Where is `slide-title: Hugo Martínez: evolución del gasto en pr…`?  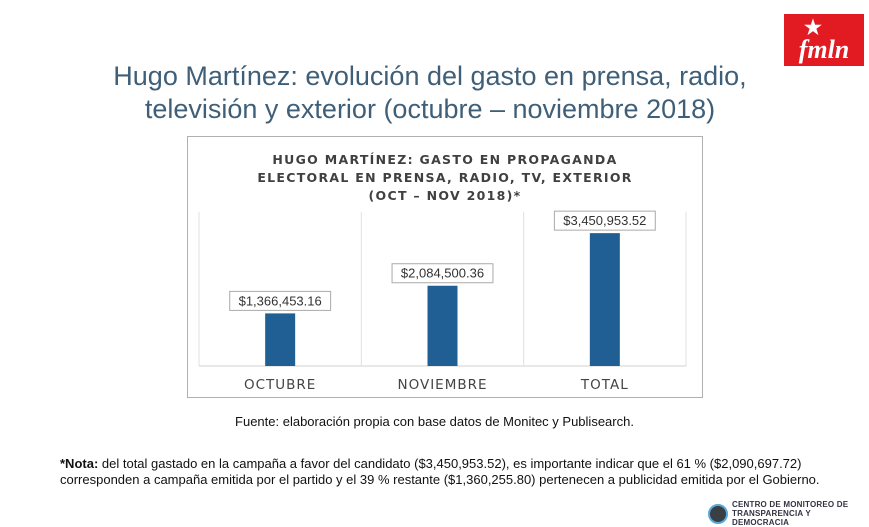 slide-title: Hugo Martínez: evolución del gasto en pr… is located at coordinates (430, 93).